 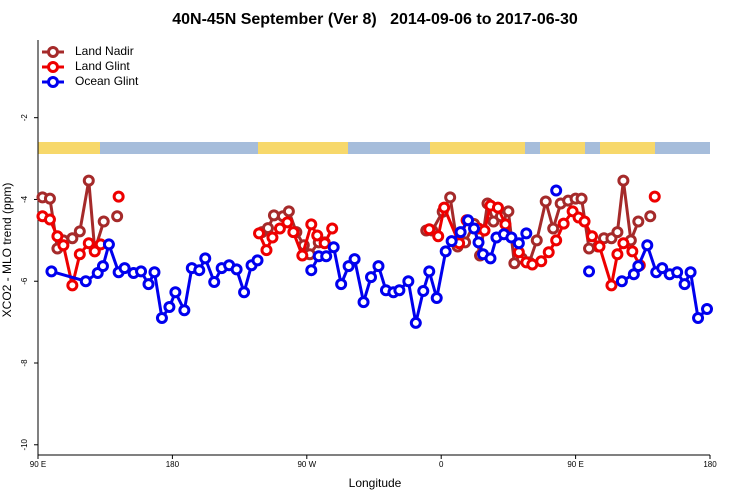 I want to click on land-ocean-strip, so click(x=374, y=148).